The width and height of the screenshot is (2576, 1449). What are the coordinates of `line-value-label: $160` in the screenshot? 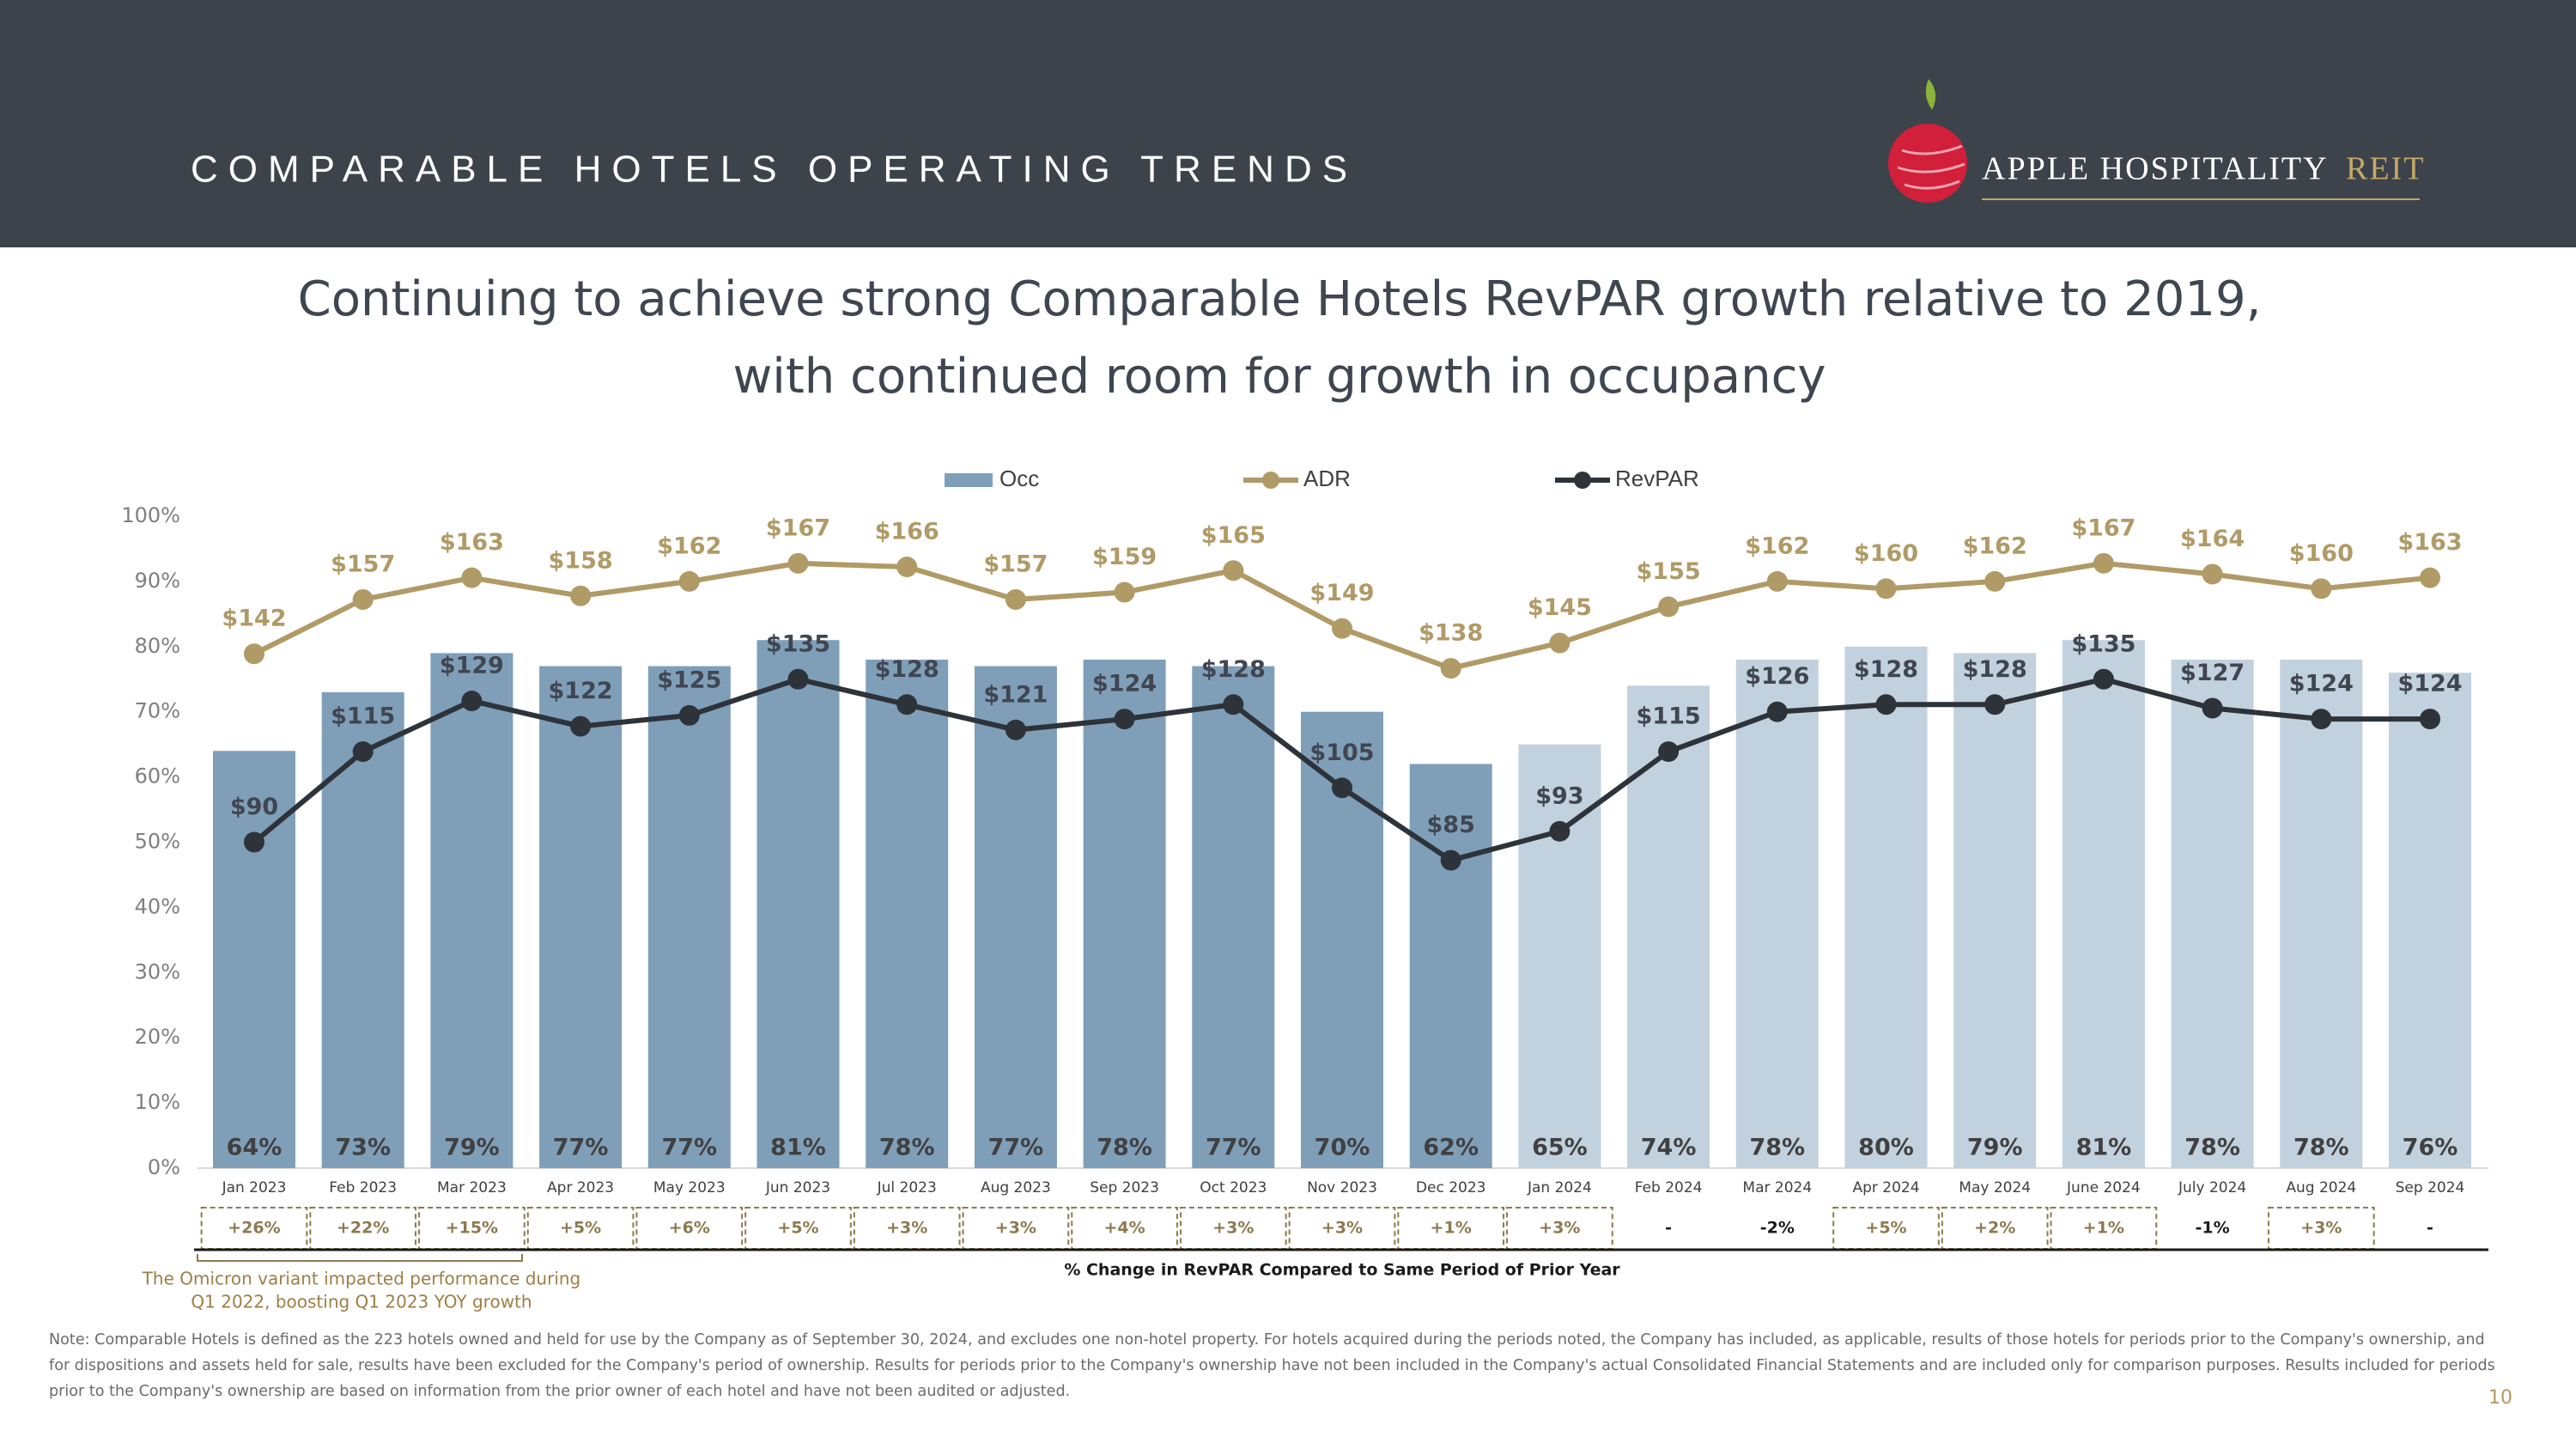 It's located at (1886, 553).